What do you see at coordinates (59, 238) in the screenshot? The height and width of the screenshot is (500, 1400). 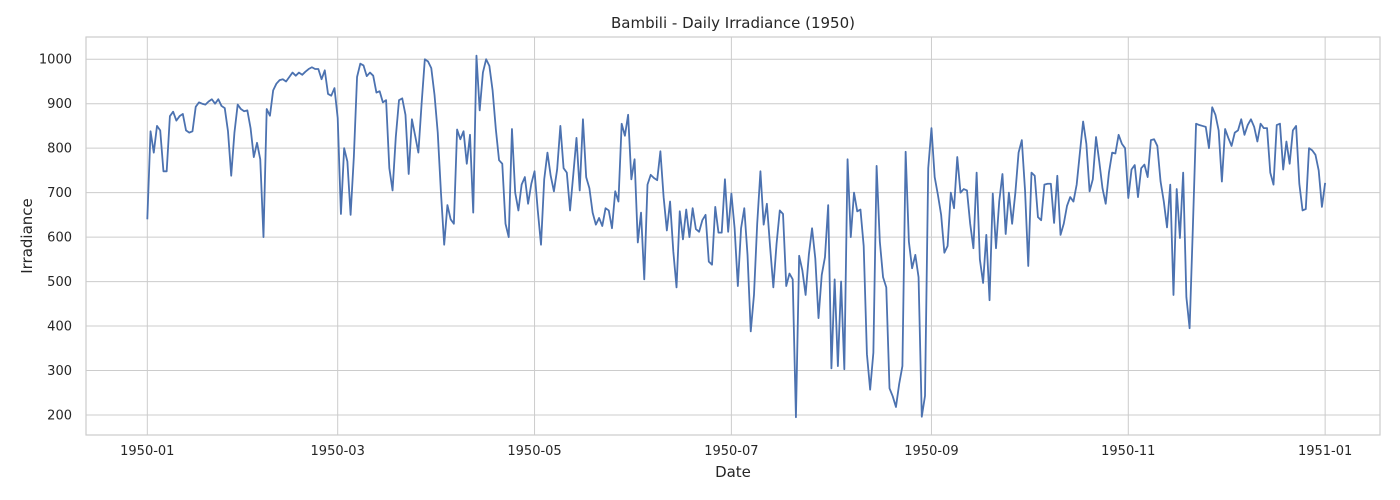 I see `y-tick-label: 600` at bounding box center [59, 238].